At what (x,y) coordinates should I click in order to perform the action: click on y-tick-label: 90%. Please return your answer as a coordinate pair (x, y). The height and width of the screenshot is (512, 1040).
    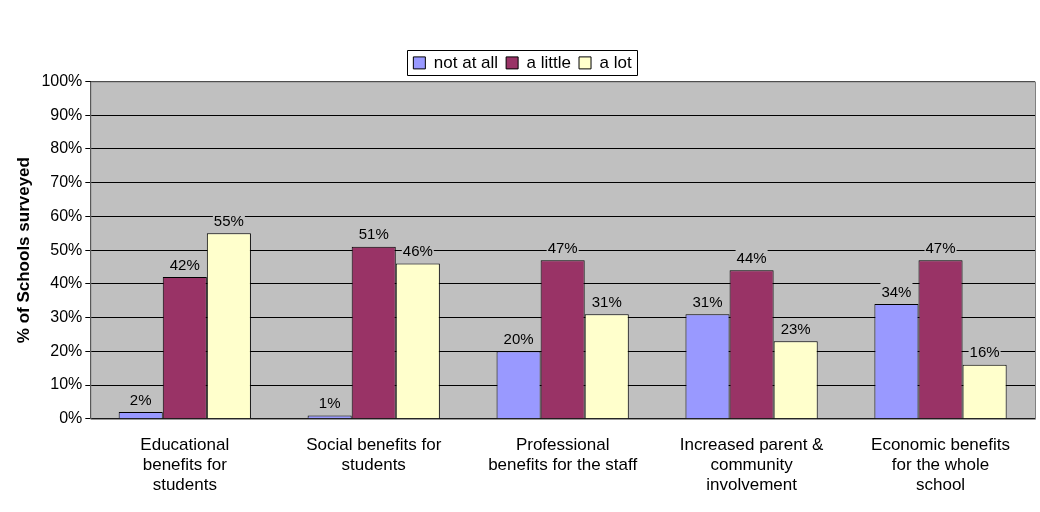
    Looking at the image, I should click on (66, 114).